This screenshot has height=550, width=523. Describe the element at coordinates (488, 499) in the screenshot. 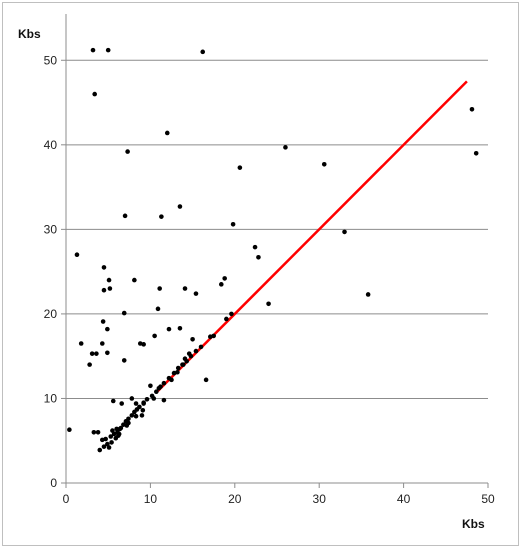

I see `x-tick-label: 50` at that location.